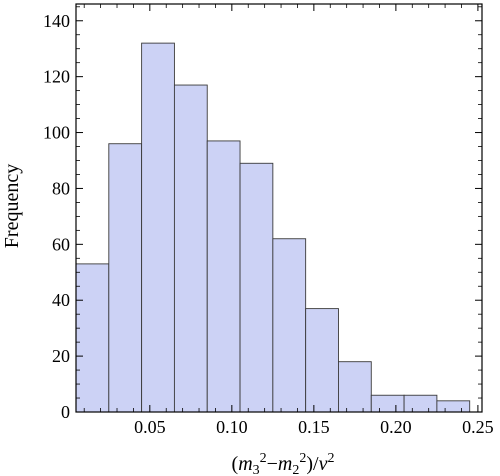 The width and height of the screenshot is (500, 476). What do you see at coordinates (314, 427) in the screenshot?
I see `x-tick-label: 0.15` at bounding box center [314, 427].